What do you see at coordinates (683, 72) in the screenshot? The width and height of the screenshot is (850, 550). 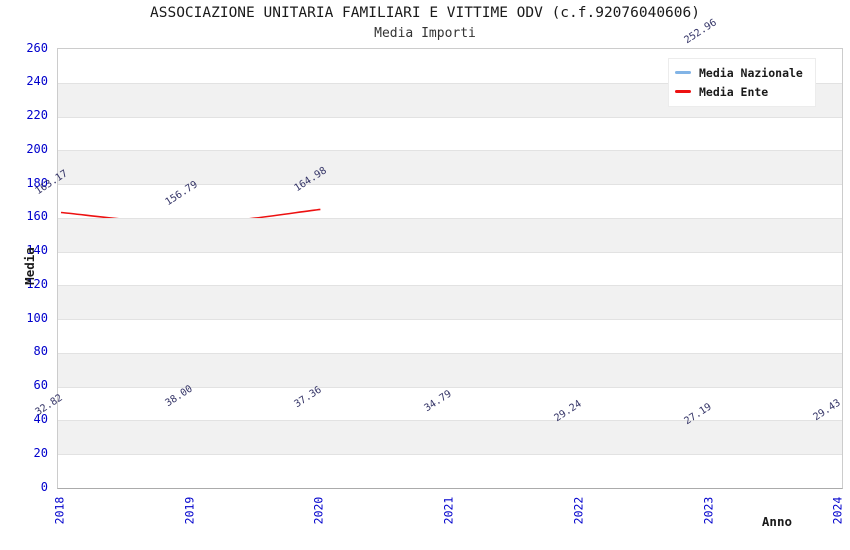 I see `legend-swatch-nazionale-icon` at bounding box center [683, 72].